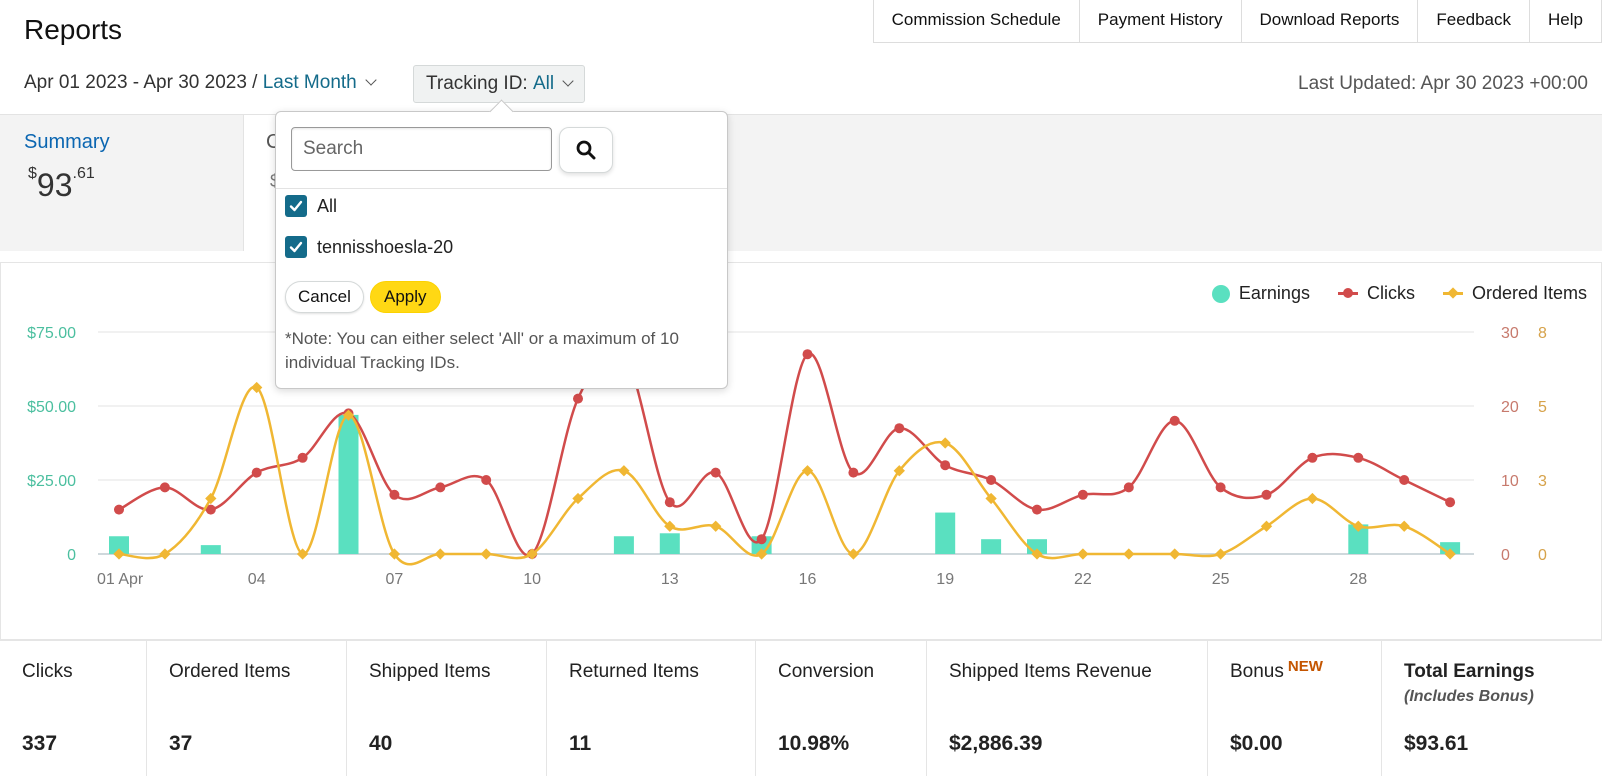 Image resolution: width=1602 pixels, height=776 pixels. I want to click on summary-title: Summary, so click(67, 142).